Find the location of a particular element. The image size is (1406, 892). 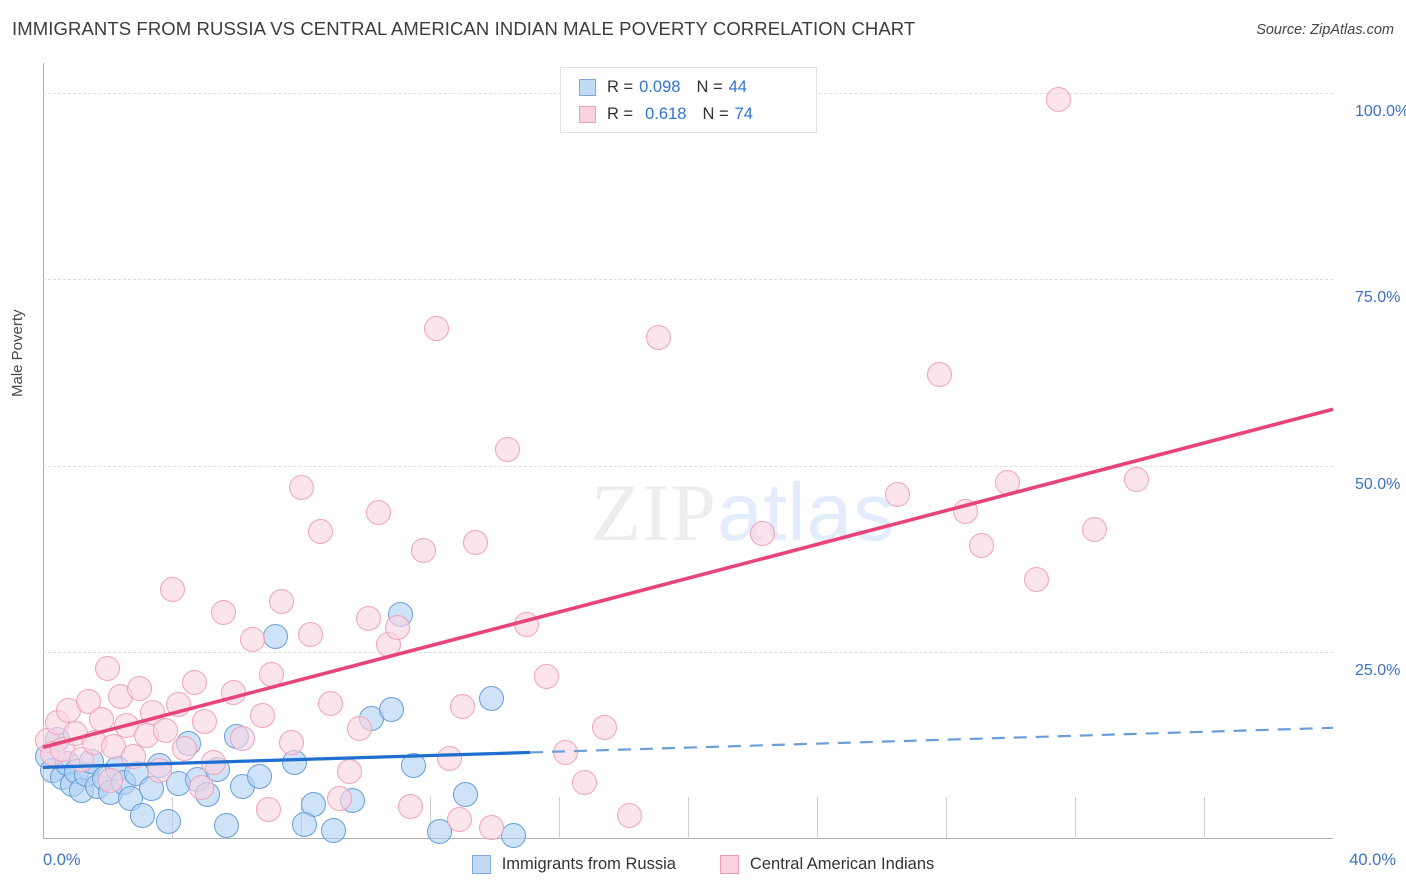

n-label-blue: N = is located at coordinates (709, 87).